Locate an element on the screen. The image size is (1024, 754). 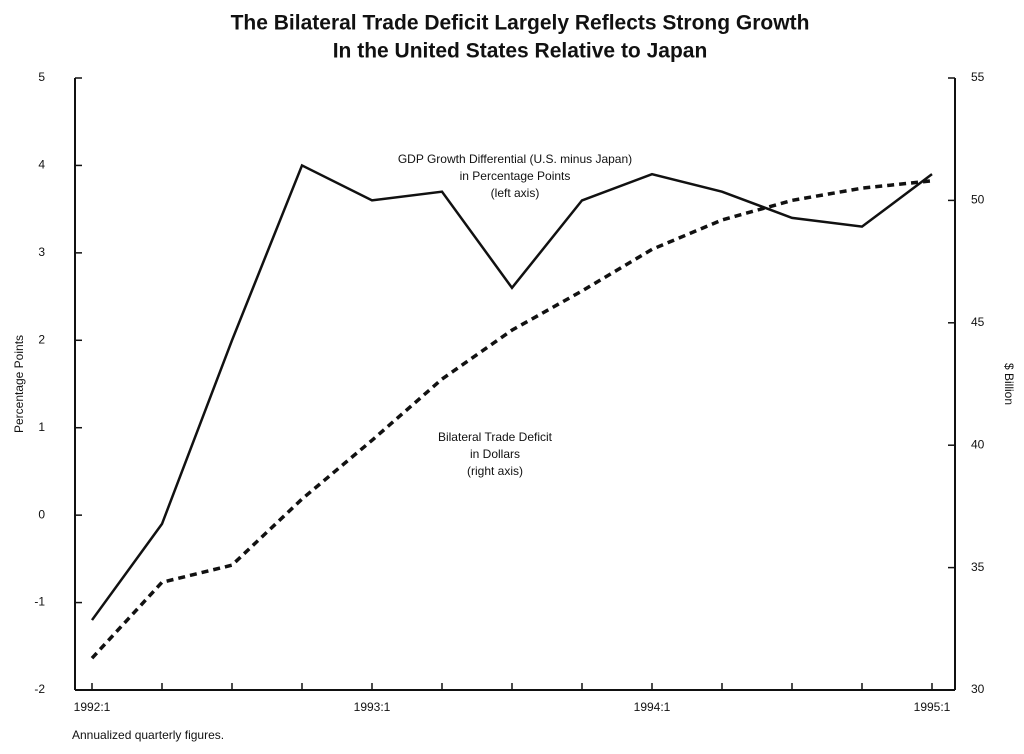
y-tick-label: -2 is located at coordinates (39, 689).